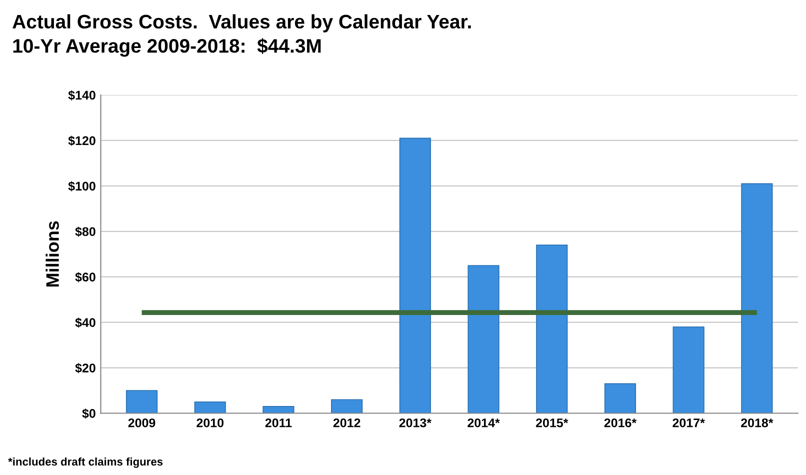 This screenshot has height=475, width=806. What do you see at coordinates (552, 423) in the screenshot?
I see `x-tick-label: 2015*` at bounding box center [552, 423].